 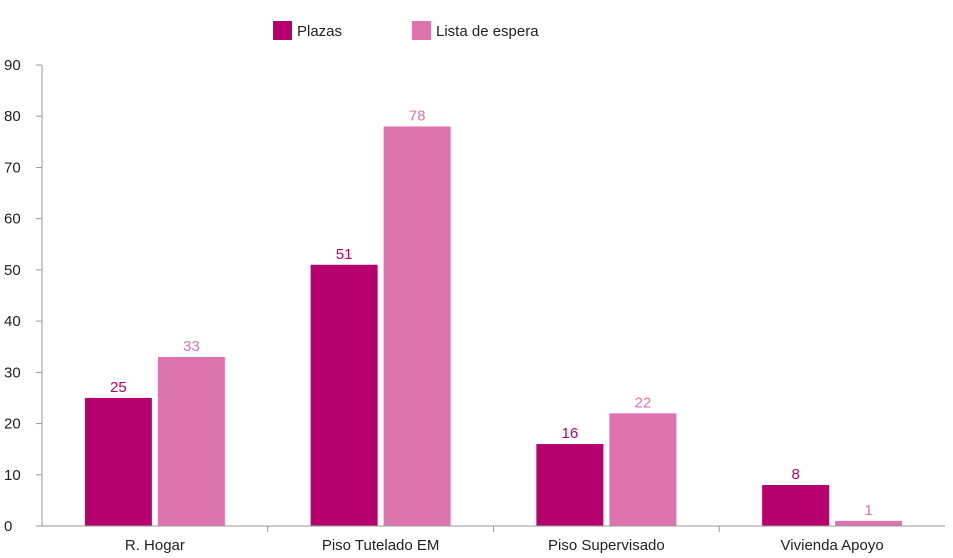 I want to click on y-tick-label: 80, so click(x=12, y=116).